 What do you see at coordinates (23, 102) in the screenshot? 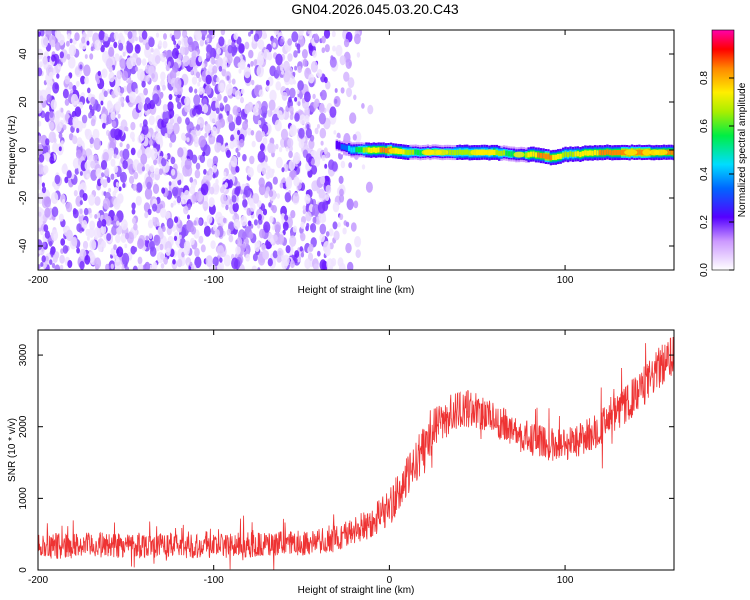
I see `spectrogram-y-tick-label: 20` at bounding box center [23, 102].